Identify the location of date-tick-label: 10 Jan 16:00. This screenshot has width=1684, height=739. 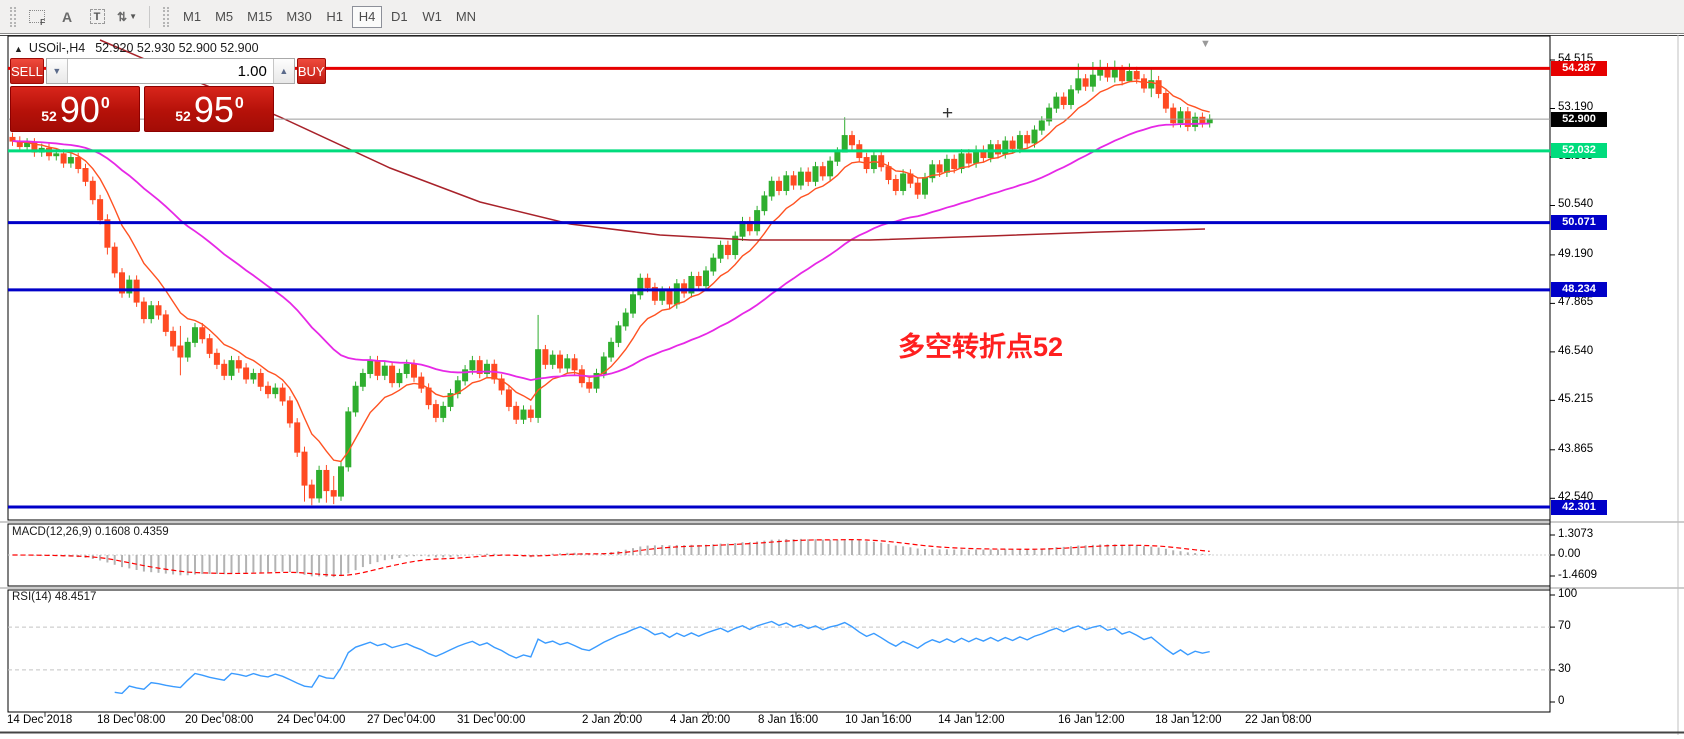
(878, 720).